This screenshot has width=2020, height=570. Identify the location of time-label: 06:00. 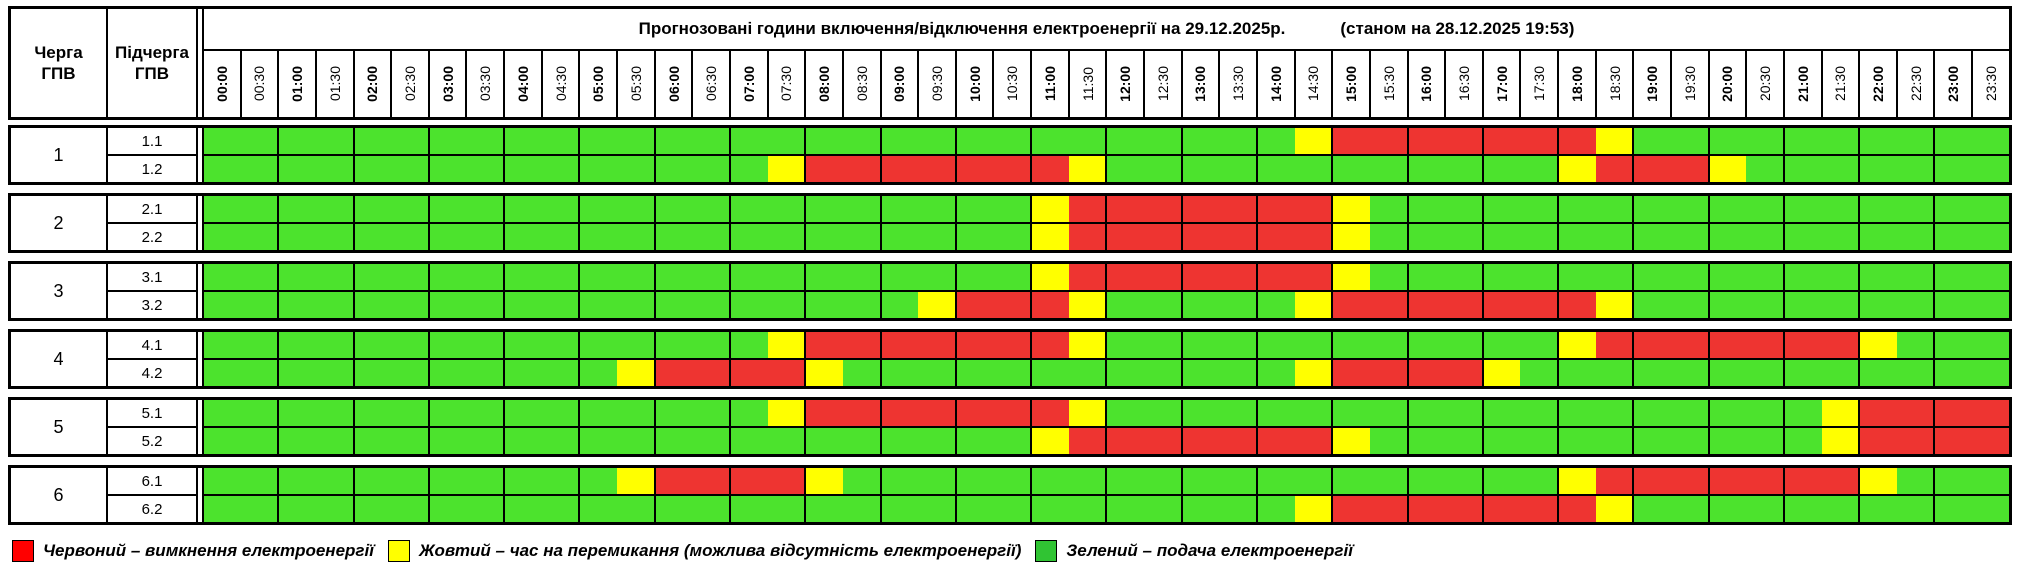
(675, 84).